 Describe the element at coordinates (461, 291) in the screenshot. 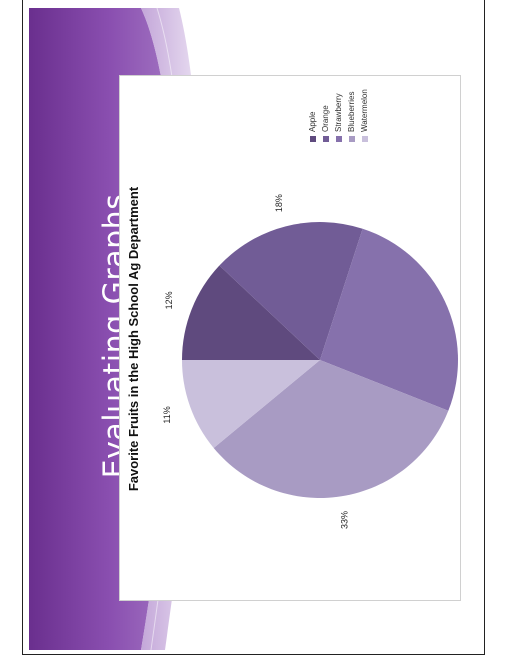

I see `percent-label-strawberry: 26%` at that location.